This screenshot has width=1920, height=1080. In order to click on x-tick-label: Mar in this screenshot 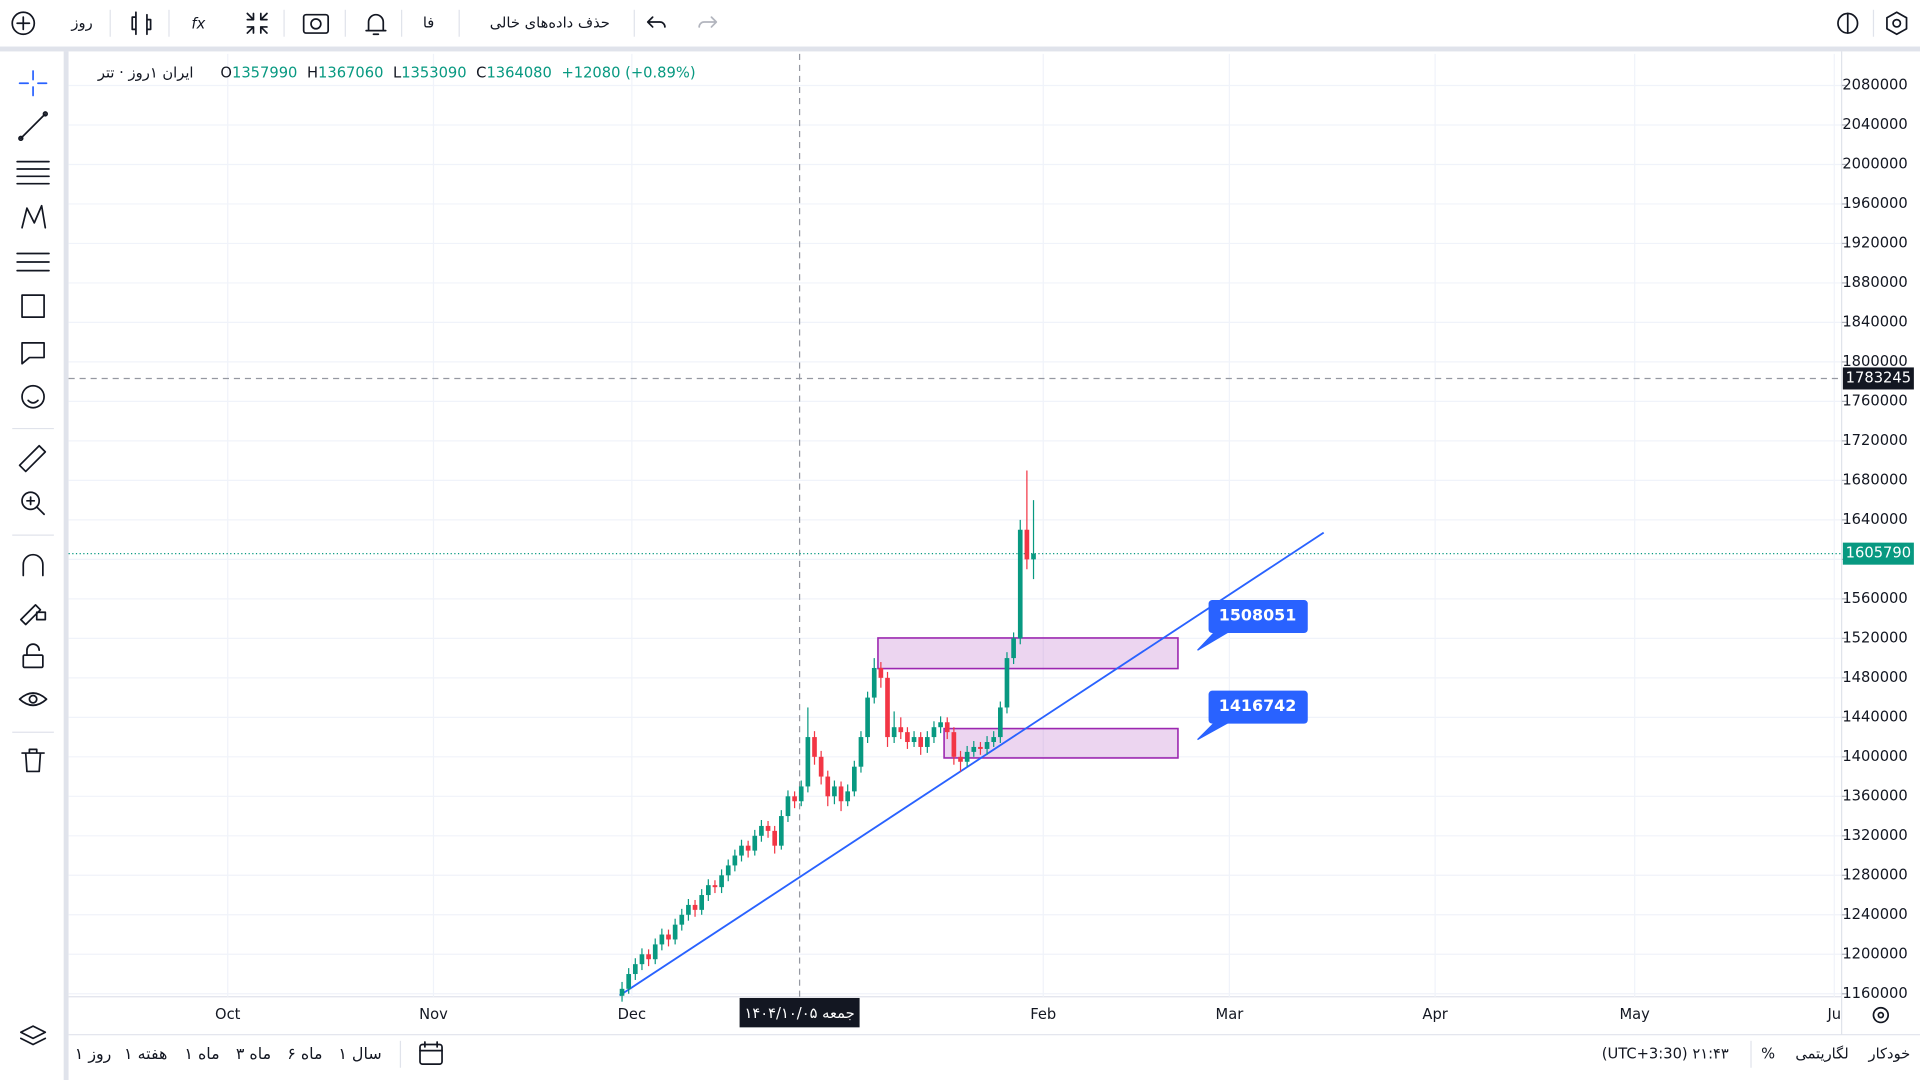, I will do `click(1230, 1014)`.